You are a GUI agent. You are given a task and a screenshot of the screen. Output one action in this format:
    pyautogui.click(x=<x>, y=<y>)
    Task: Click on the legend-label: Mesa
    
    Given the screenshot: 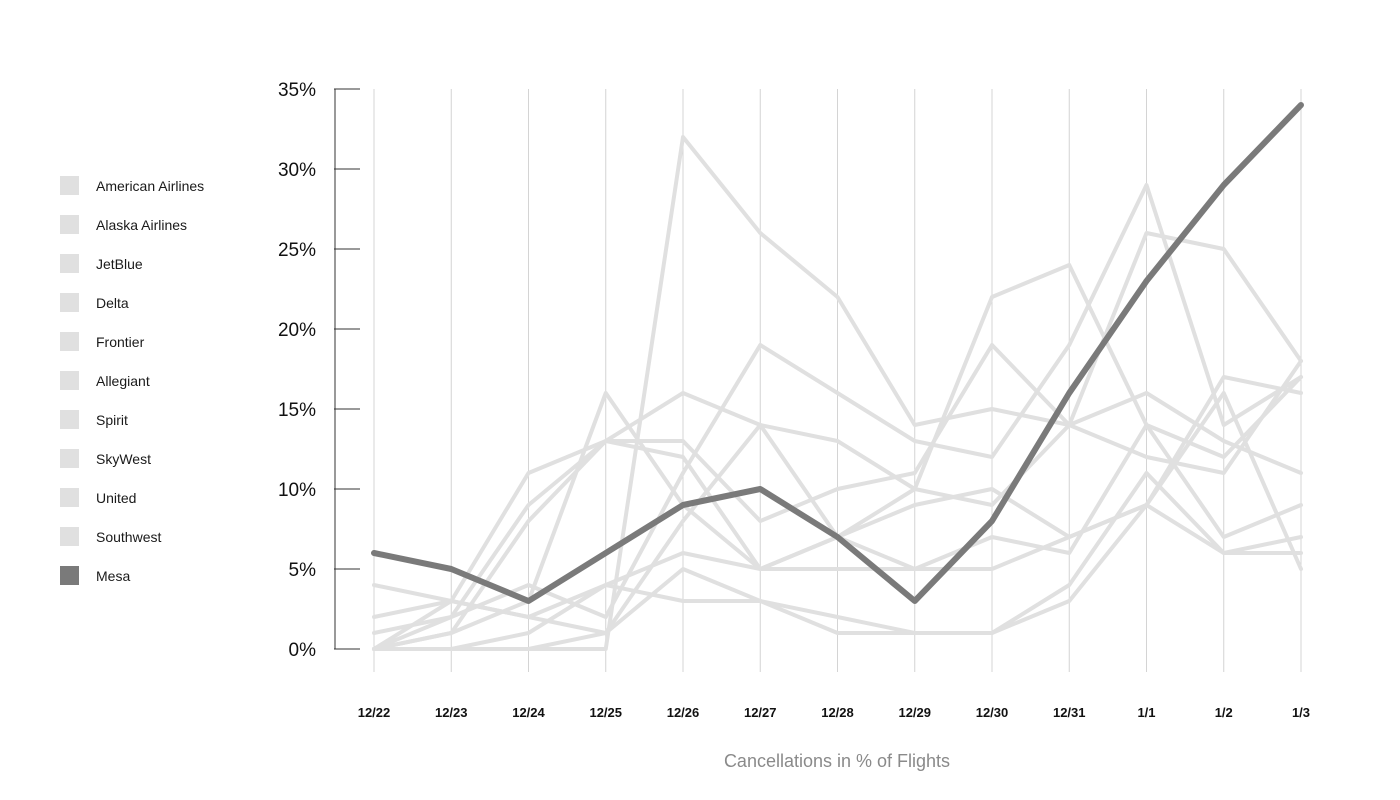 What is the action you would take?
    pyautogui.click(x=113, y=576)
    